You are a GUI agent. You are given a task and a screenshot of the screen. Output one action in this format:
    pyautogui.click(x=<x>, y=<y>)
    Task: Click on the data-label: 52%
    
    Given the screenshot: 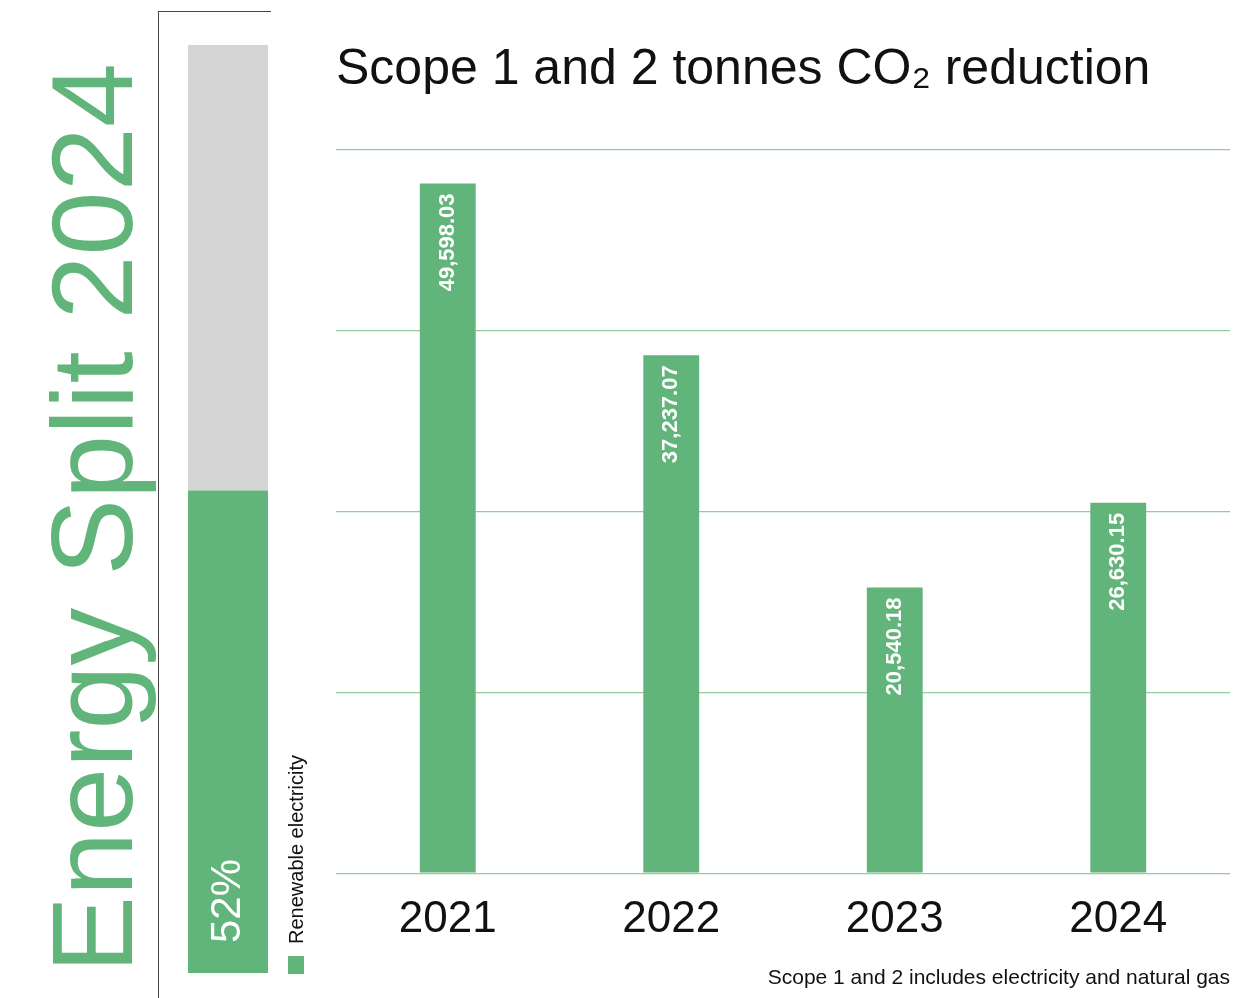 What is the action you would take?
    pyautogui.click(x=225, y=900)
    